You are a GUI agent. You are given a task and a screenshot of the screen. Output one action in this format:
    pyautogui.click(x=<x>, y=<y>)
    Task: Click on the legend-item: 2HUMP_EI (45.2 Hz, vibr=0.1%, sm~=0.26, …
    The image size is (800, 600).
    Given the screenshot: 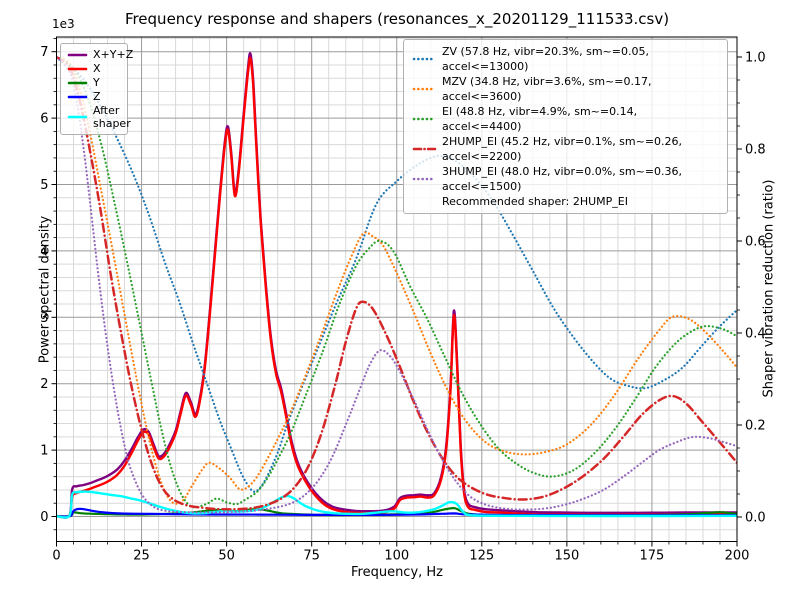 What is the action you would take?
    pyautogui.click(x=565, y=149)
    